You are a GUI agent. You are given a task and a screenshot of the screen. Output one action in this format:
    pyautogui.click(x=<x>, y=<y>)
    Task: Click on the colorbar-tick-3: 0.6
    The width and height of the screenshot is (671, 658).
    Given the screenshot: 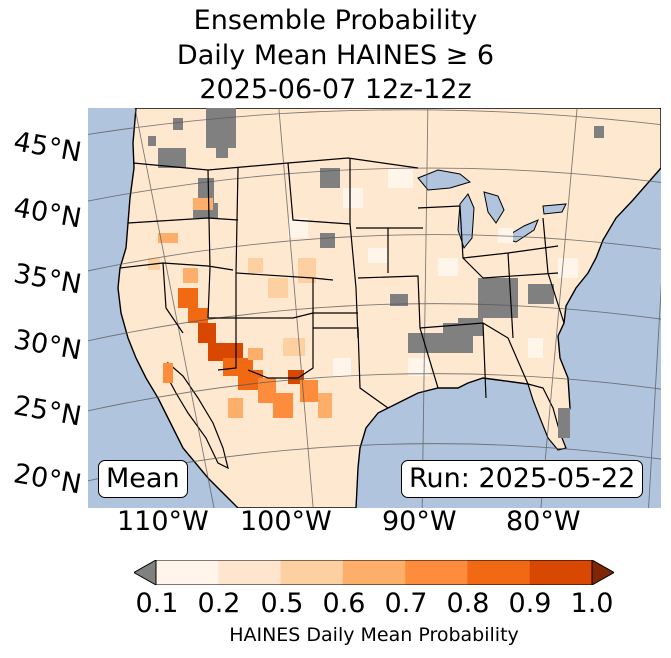 What is the action you would take?
    pyautogui.click(x=344, y=603)
    